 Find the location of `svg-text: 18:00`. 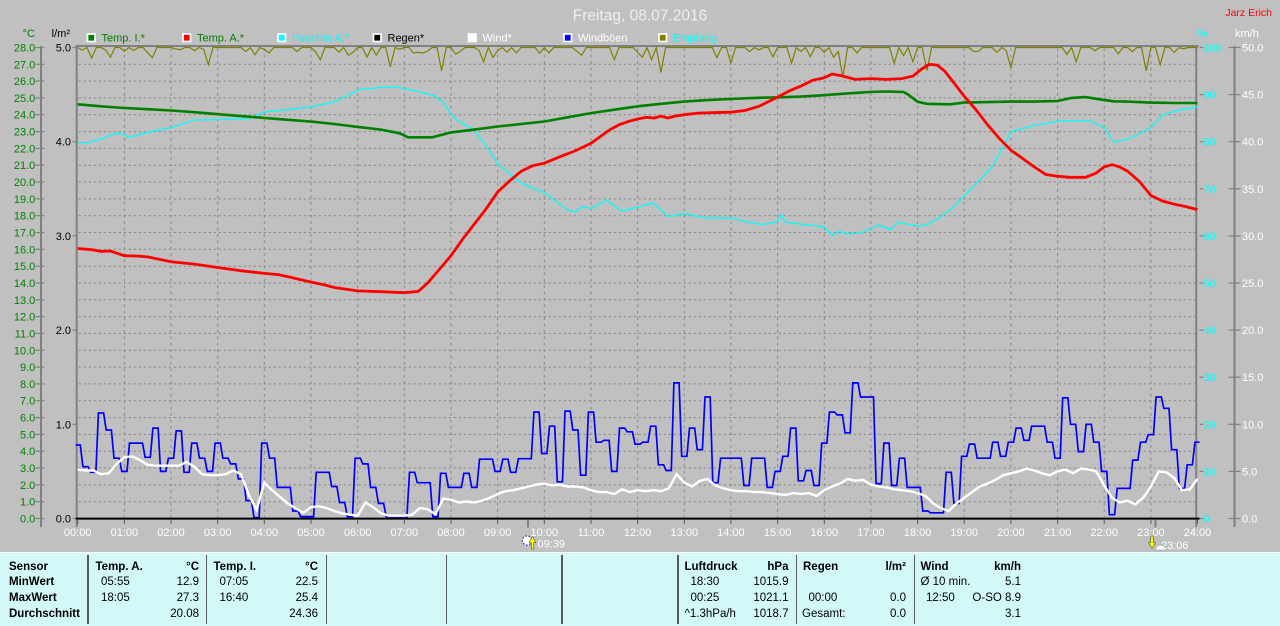

svg-text: 18:00 is located at coordinates (918, 533).